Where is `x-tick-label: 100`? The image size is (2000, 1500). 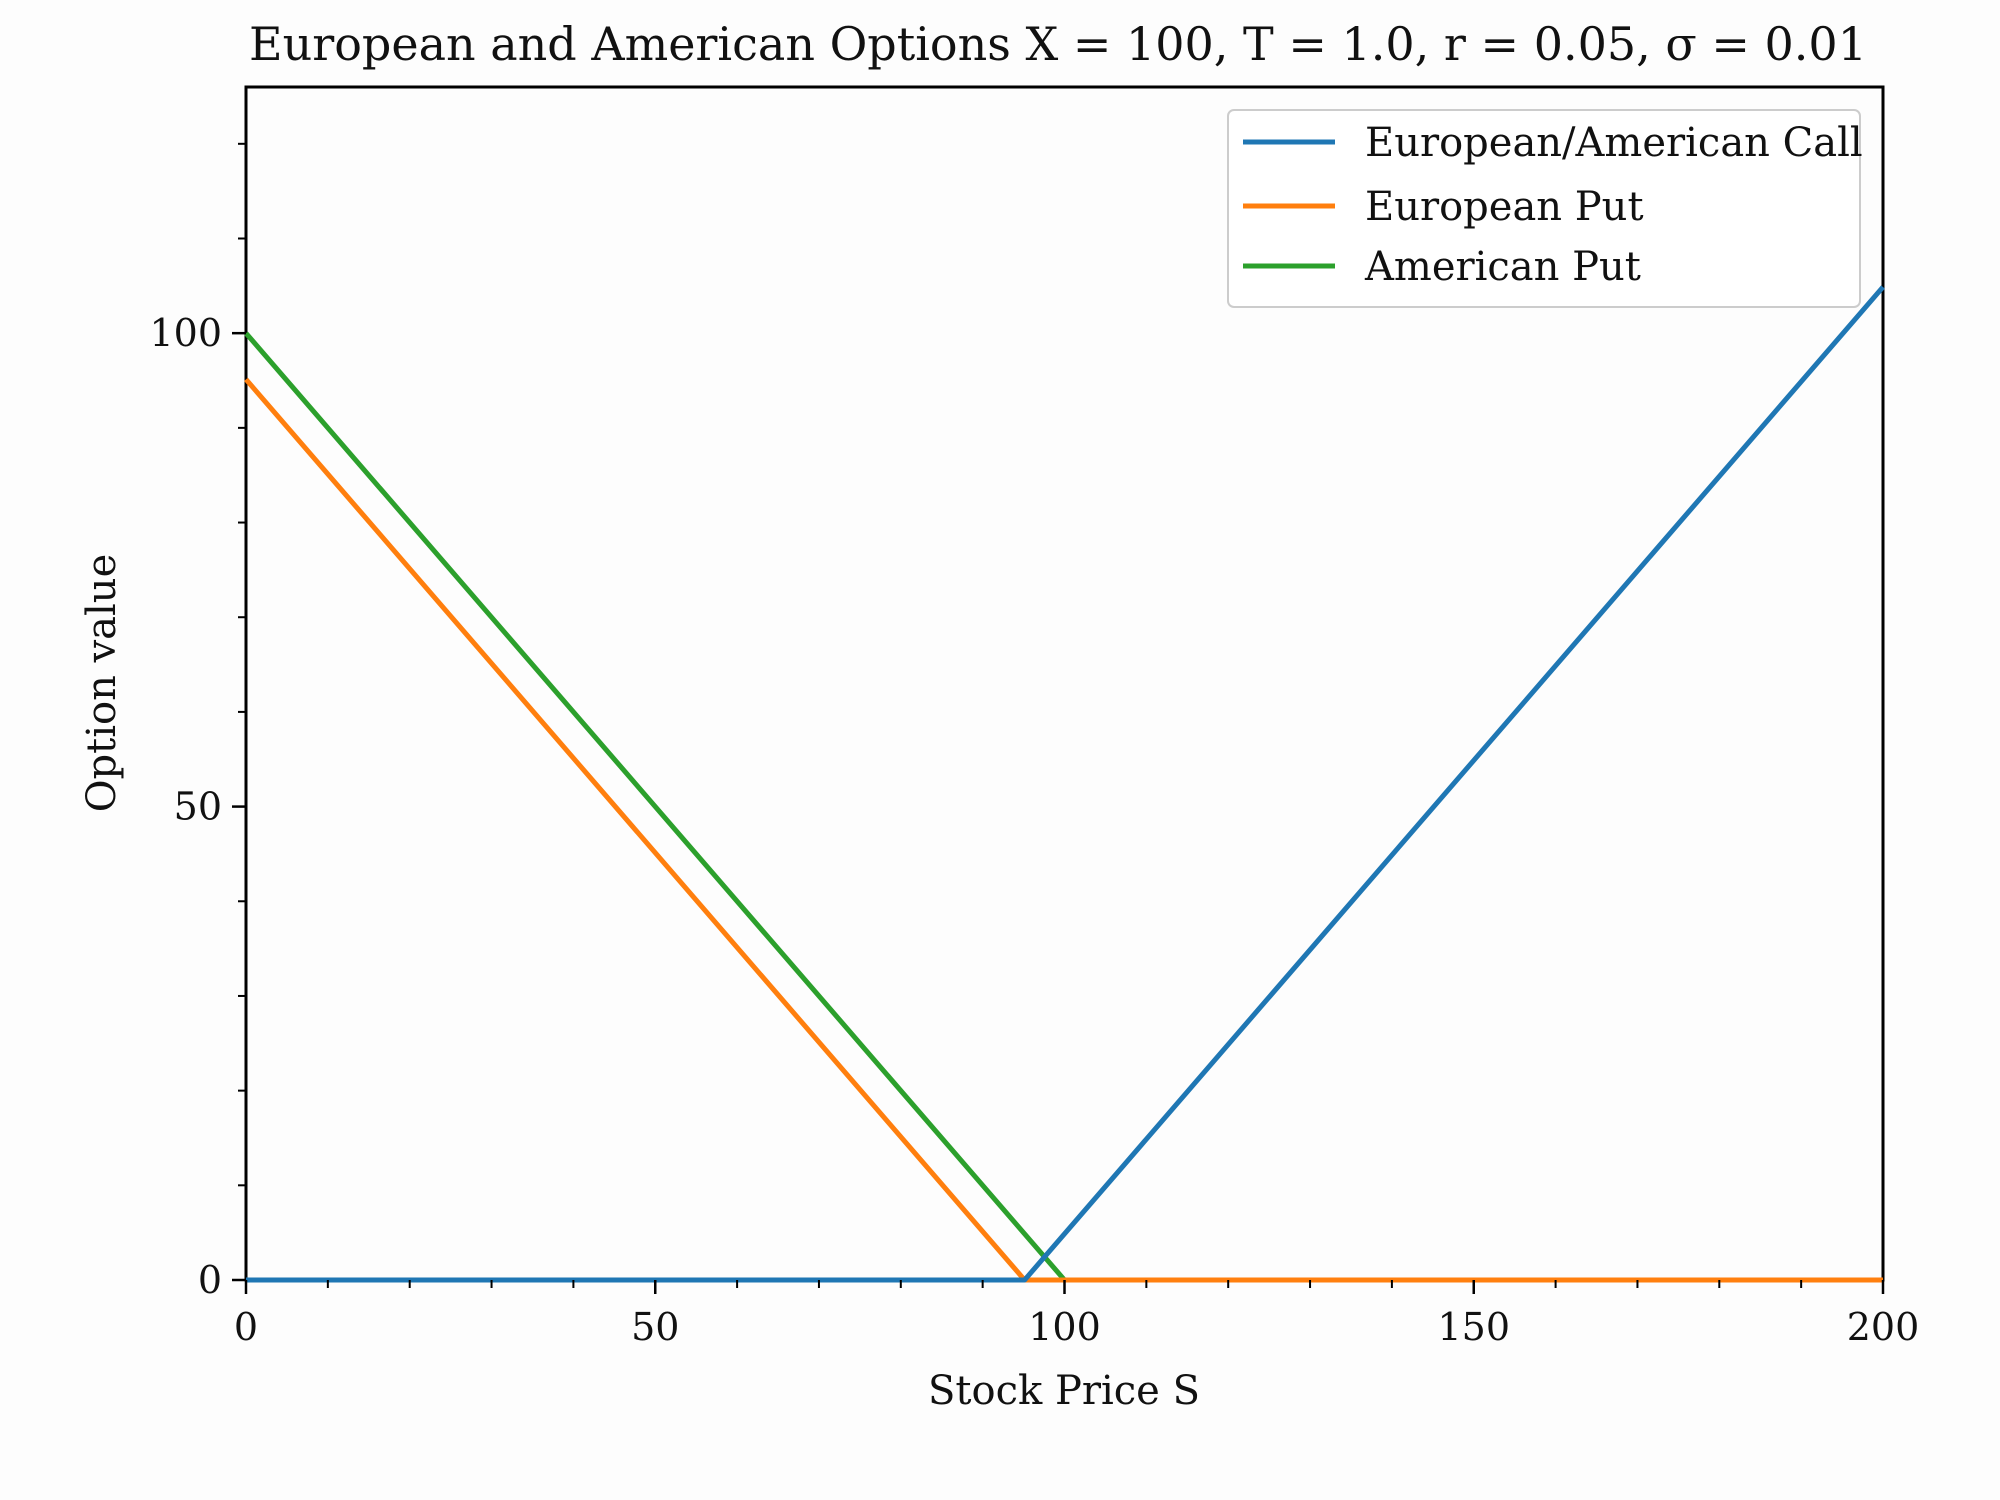 x-tick-label: 100 is located at coordinates (1064, 1327).